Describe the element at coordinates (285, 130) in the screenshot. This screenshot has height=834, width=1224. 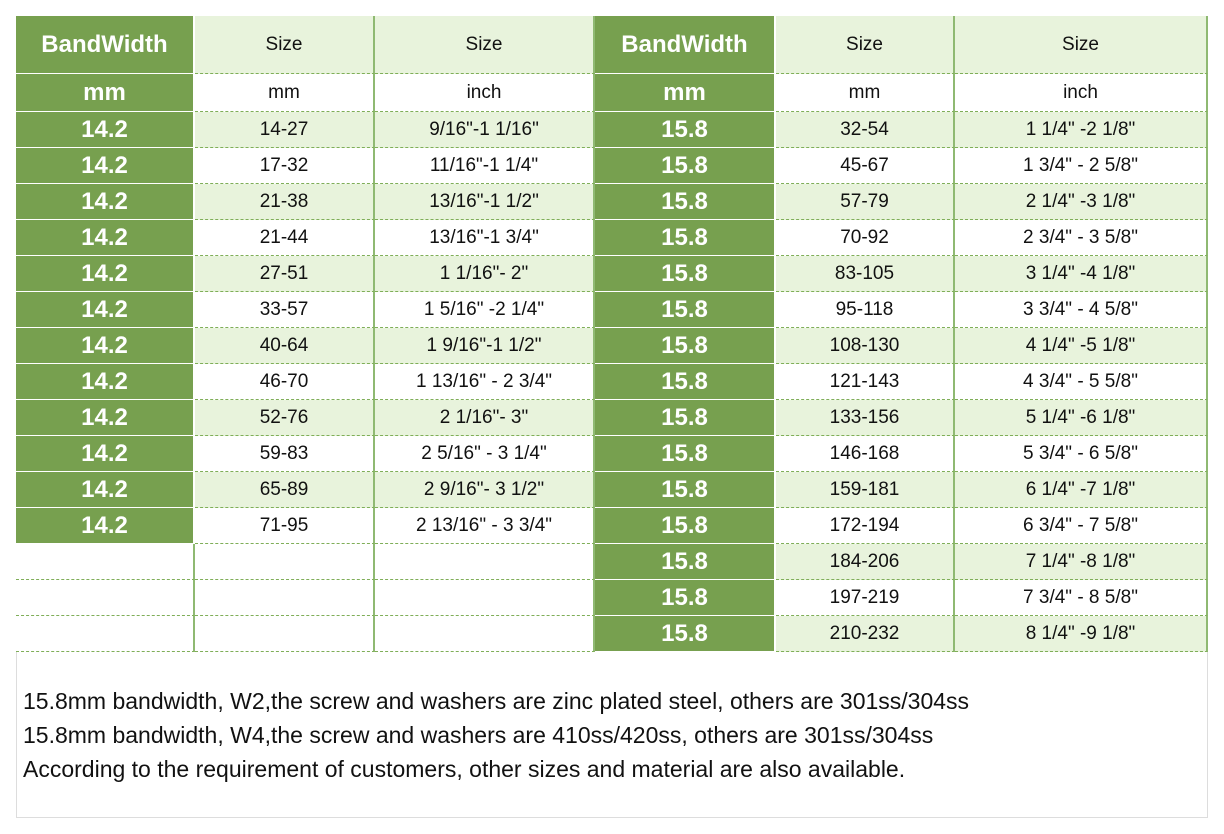
I see `data-cell: 14-27` at that location.